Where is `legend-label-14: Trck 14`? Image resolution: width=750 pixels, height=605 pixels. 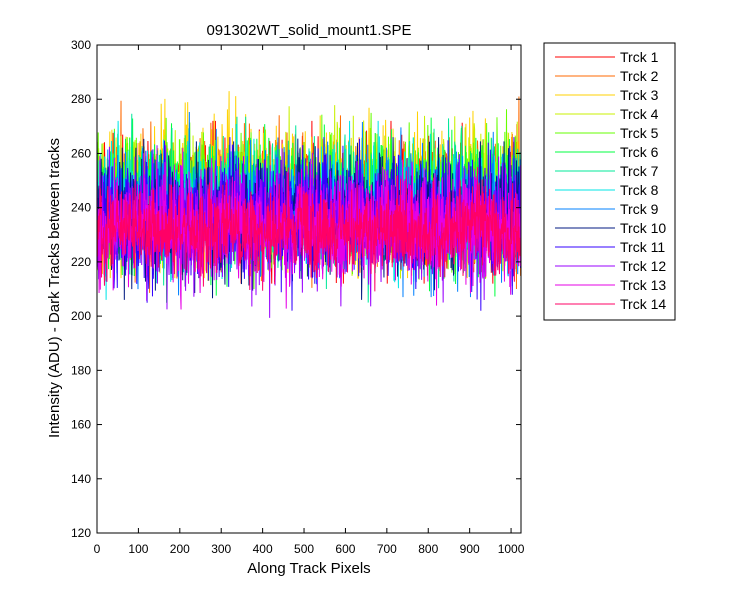 legend-label-14: Trck 14 is located at coordinates (643, 304).